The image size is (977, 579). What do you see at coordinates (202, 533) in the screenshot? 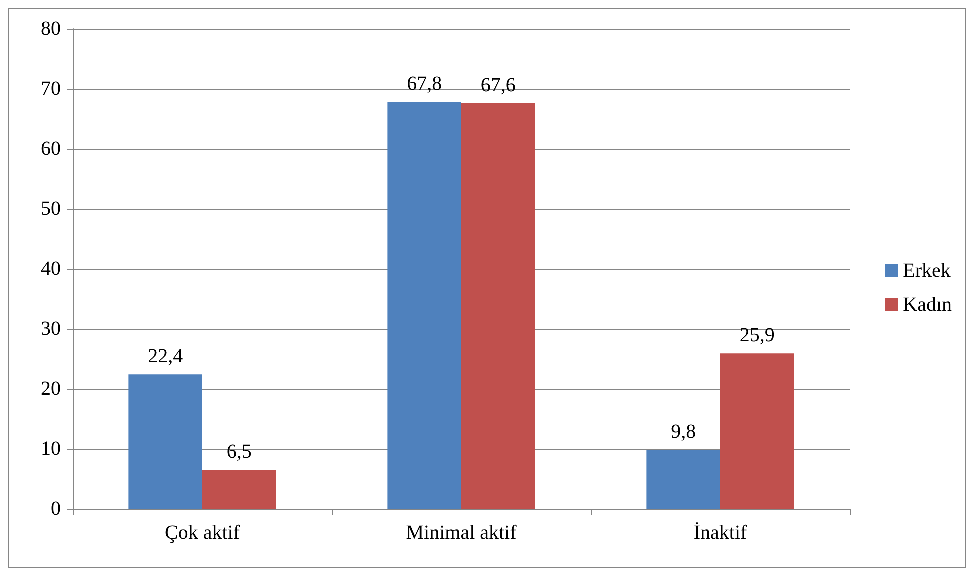
I see `x-tick-label: Çok aktif` at bounding box center [202, 533].